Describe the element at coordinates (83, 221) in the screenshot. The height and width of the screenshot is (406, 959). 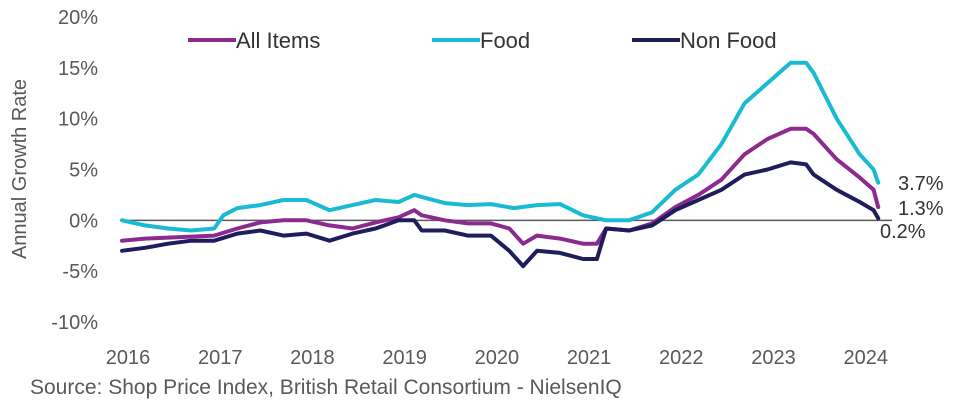
I see `y-tick-label: 0%` at that location.